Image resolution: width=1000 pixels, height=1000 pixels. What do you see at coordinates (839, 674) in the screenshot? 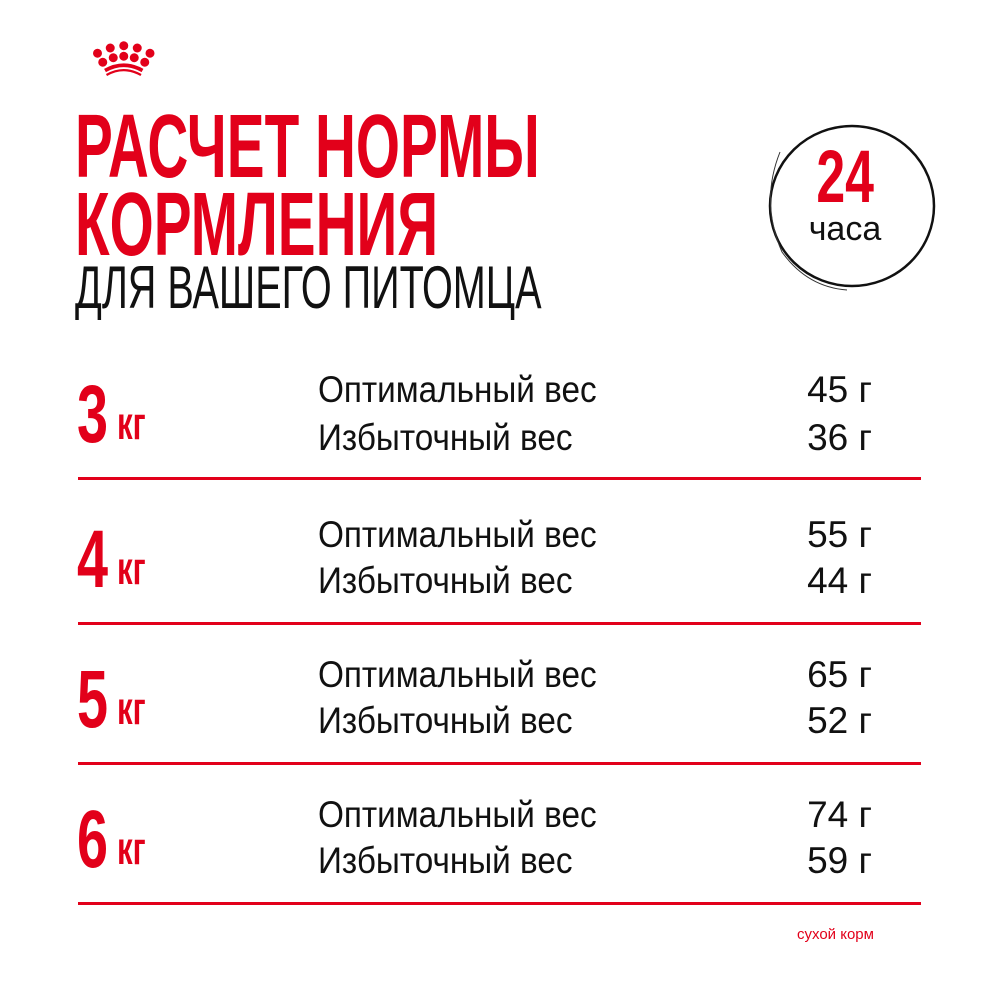
I see `optimal-value: 65 г` at bounding box center [839, 674].